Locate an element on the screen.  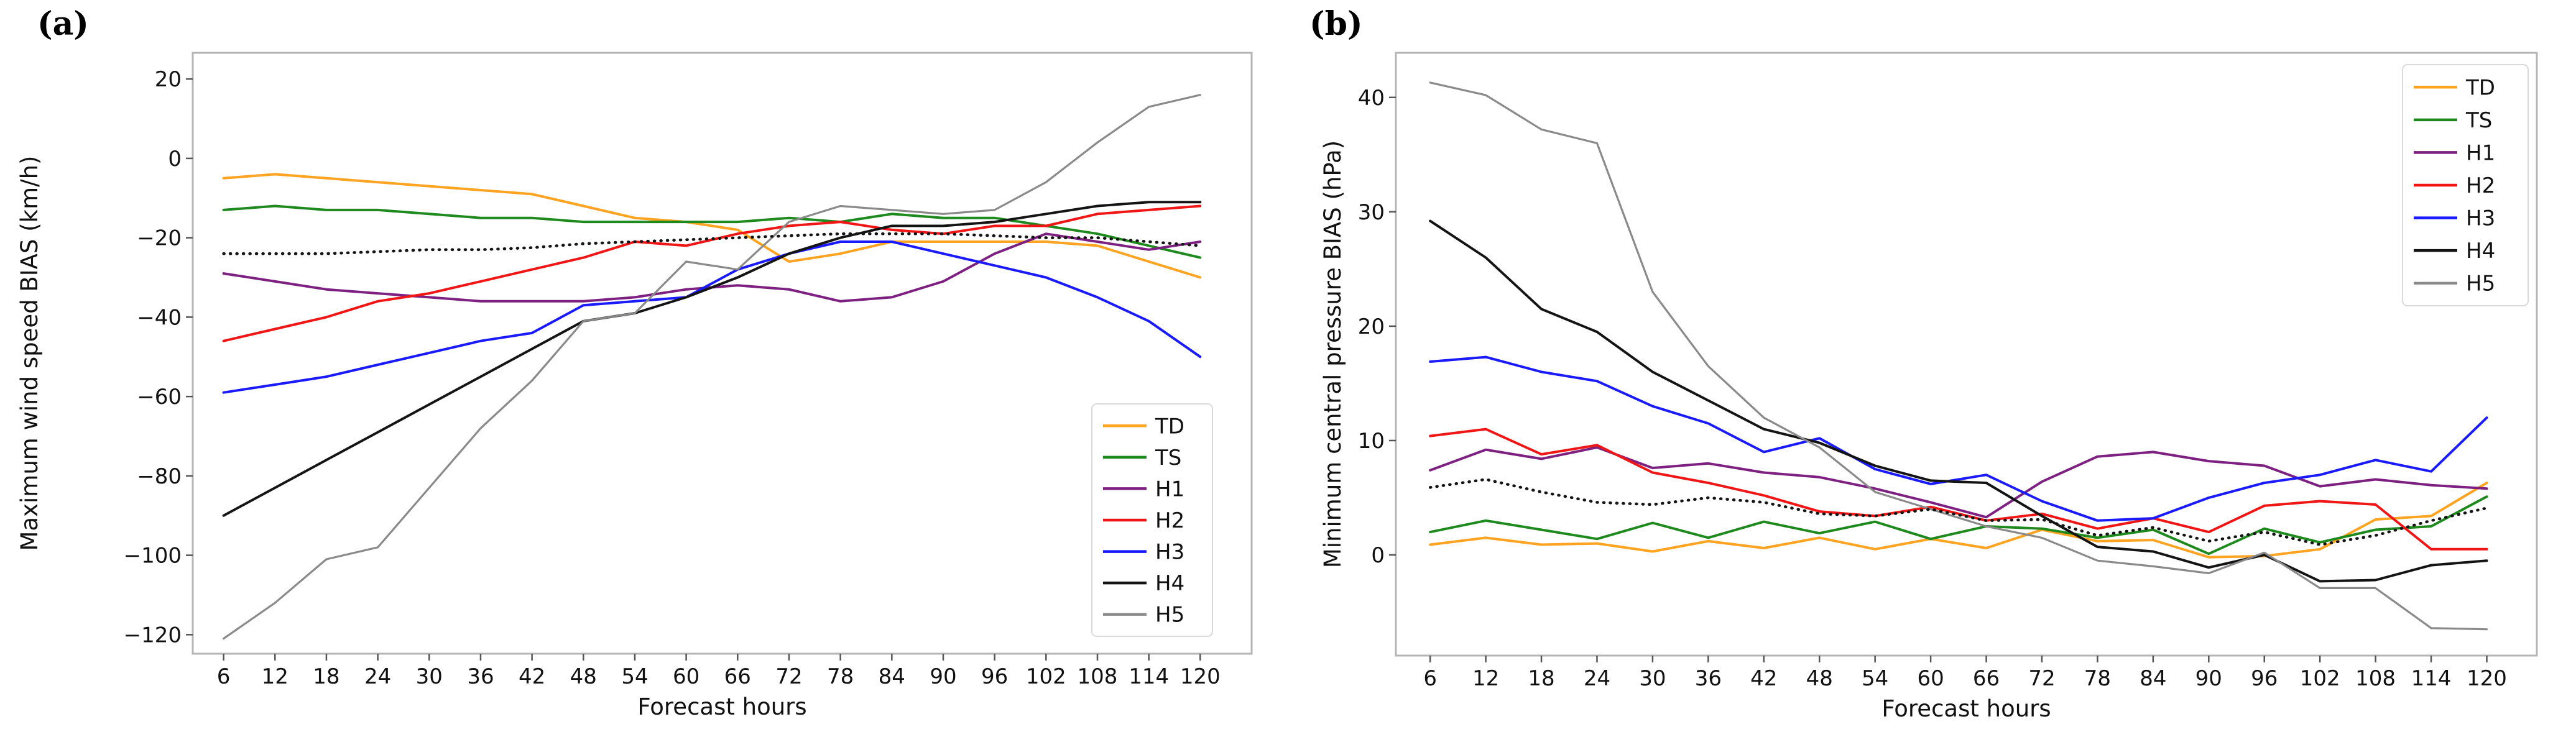
y-axis-label: Minimum central pressure BIAS (hPa) is located at coordinates (1332, 354).